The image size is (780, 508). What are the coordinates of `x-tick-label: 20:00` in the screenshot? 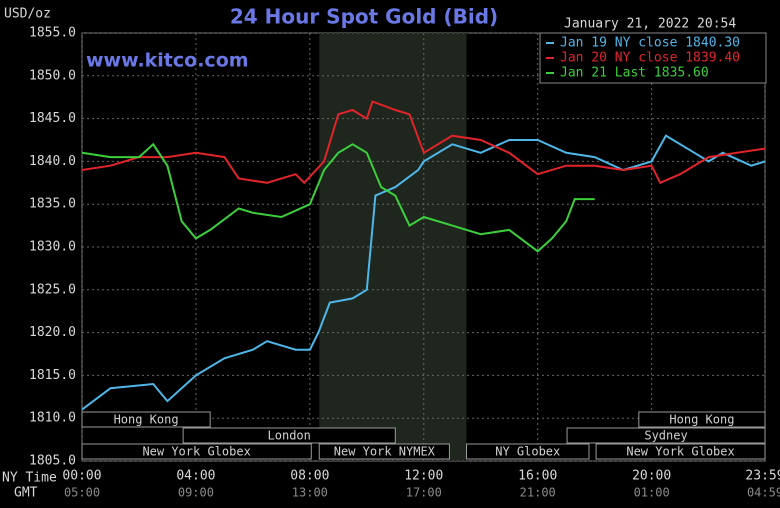 It's located at (651, 476).